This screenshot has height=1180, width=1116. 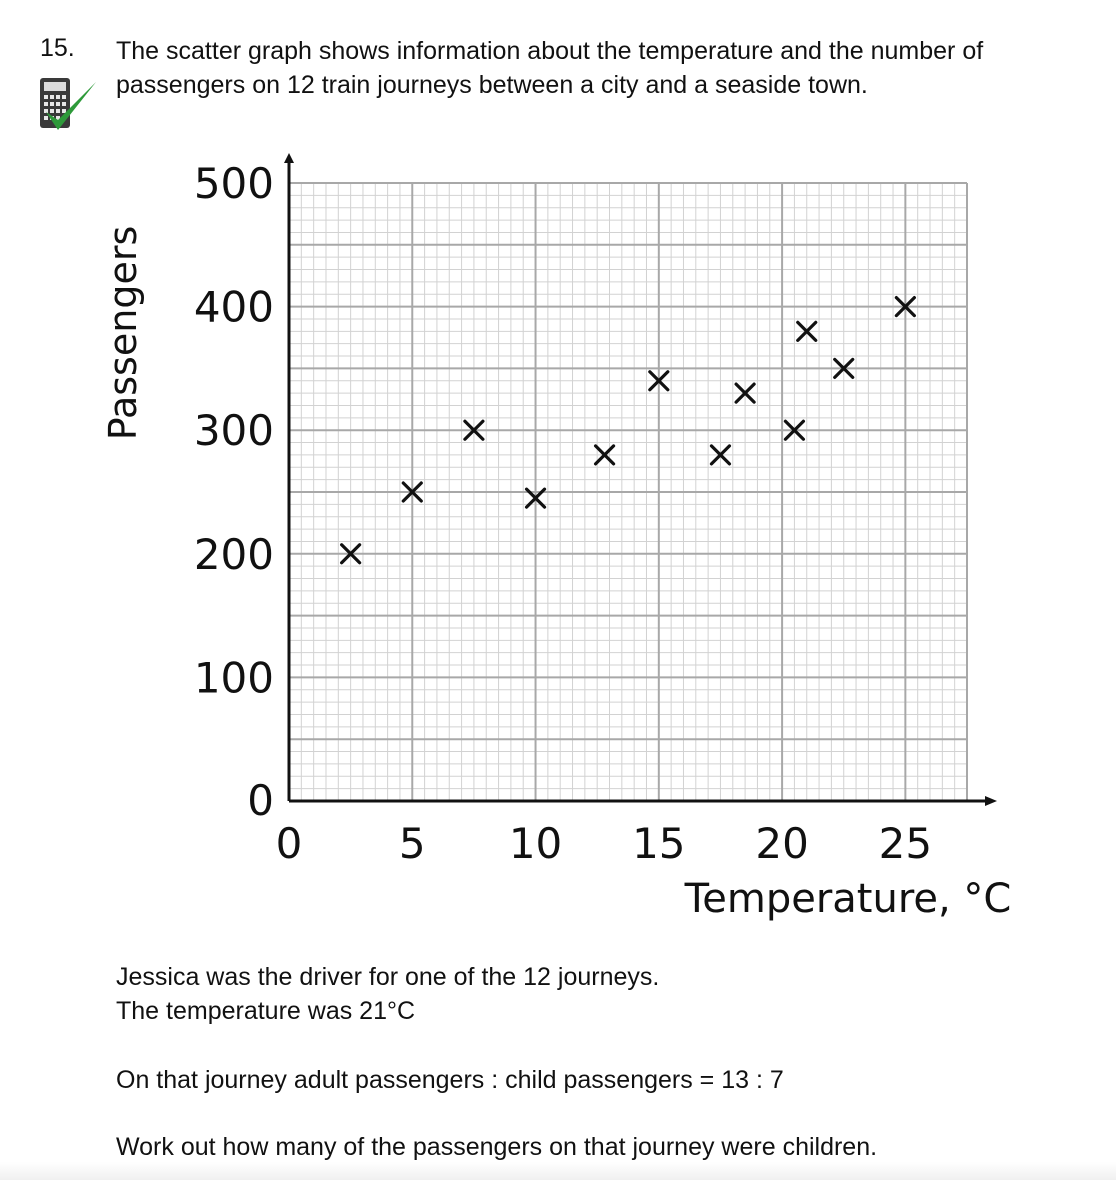 I want to click on paragraph-temperature: The temperature was 21°C, so click(x=266, y=1011).